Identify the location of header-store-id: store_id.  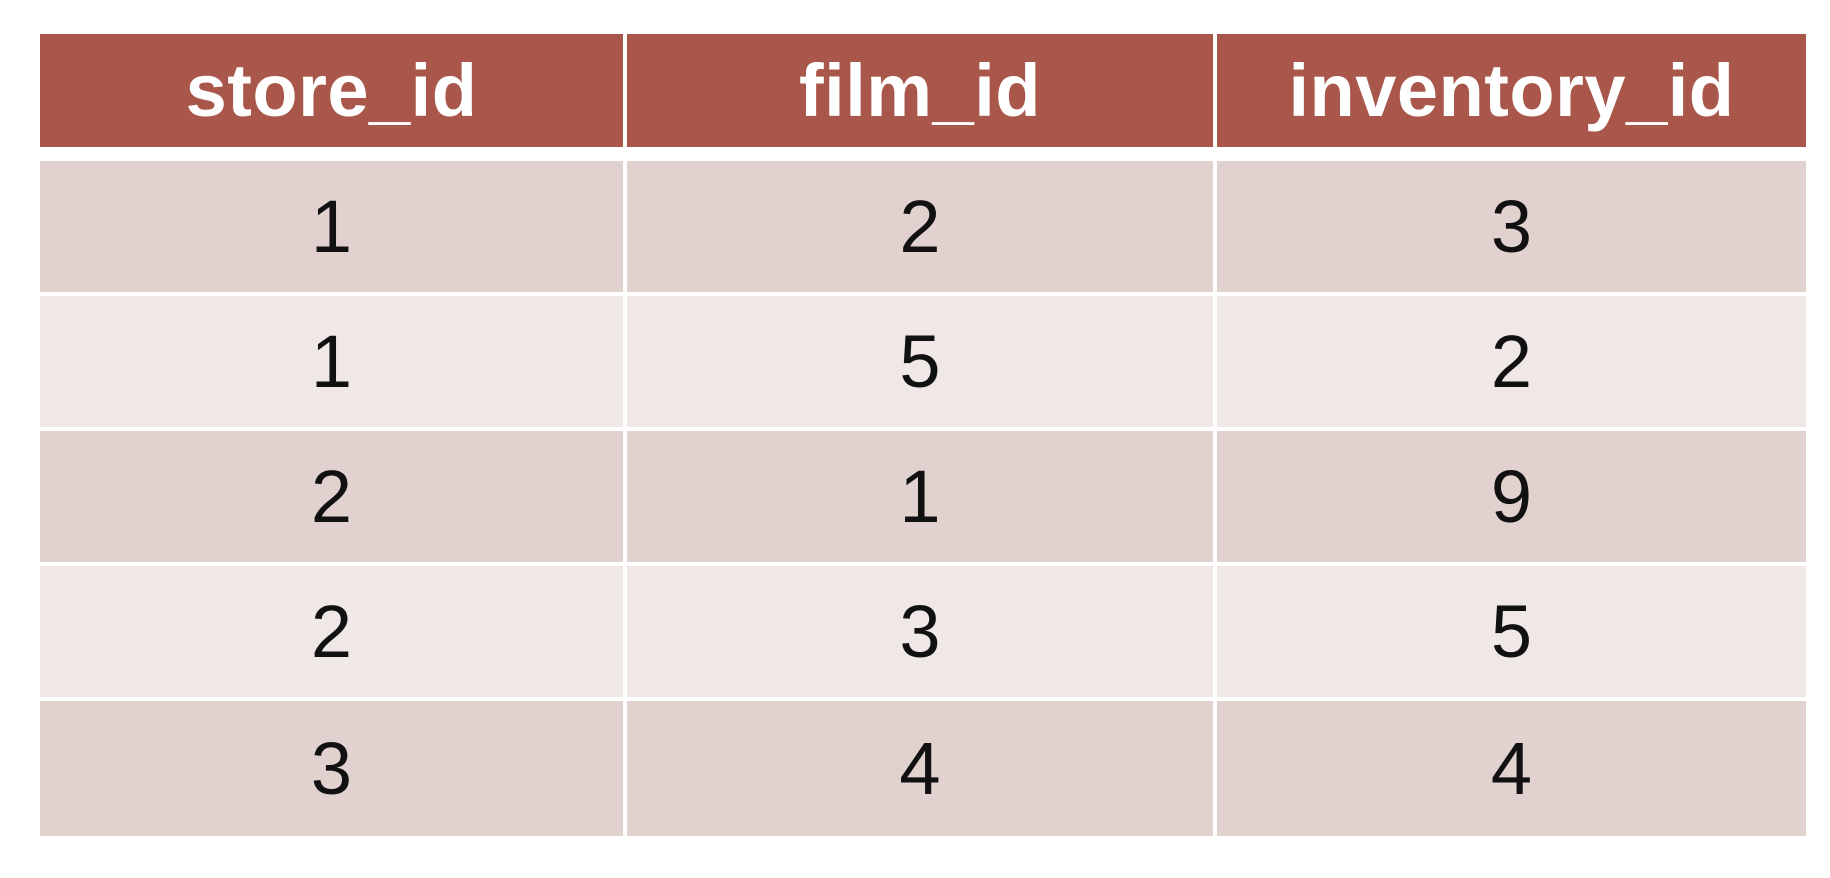
(333, 97).